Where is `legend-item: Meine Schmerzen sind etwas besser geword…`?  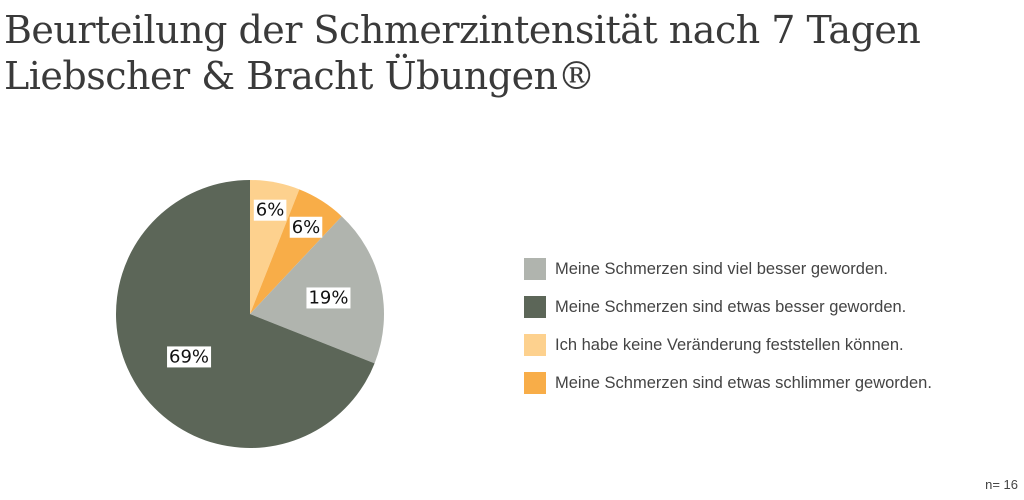 legend-item: Meine Schmerzen sind etwas besser geword… is located at coordinates (728, 307).